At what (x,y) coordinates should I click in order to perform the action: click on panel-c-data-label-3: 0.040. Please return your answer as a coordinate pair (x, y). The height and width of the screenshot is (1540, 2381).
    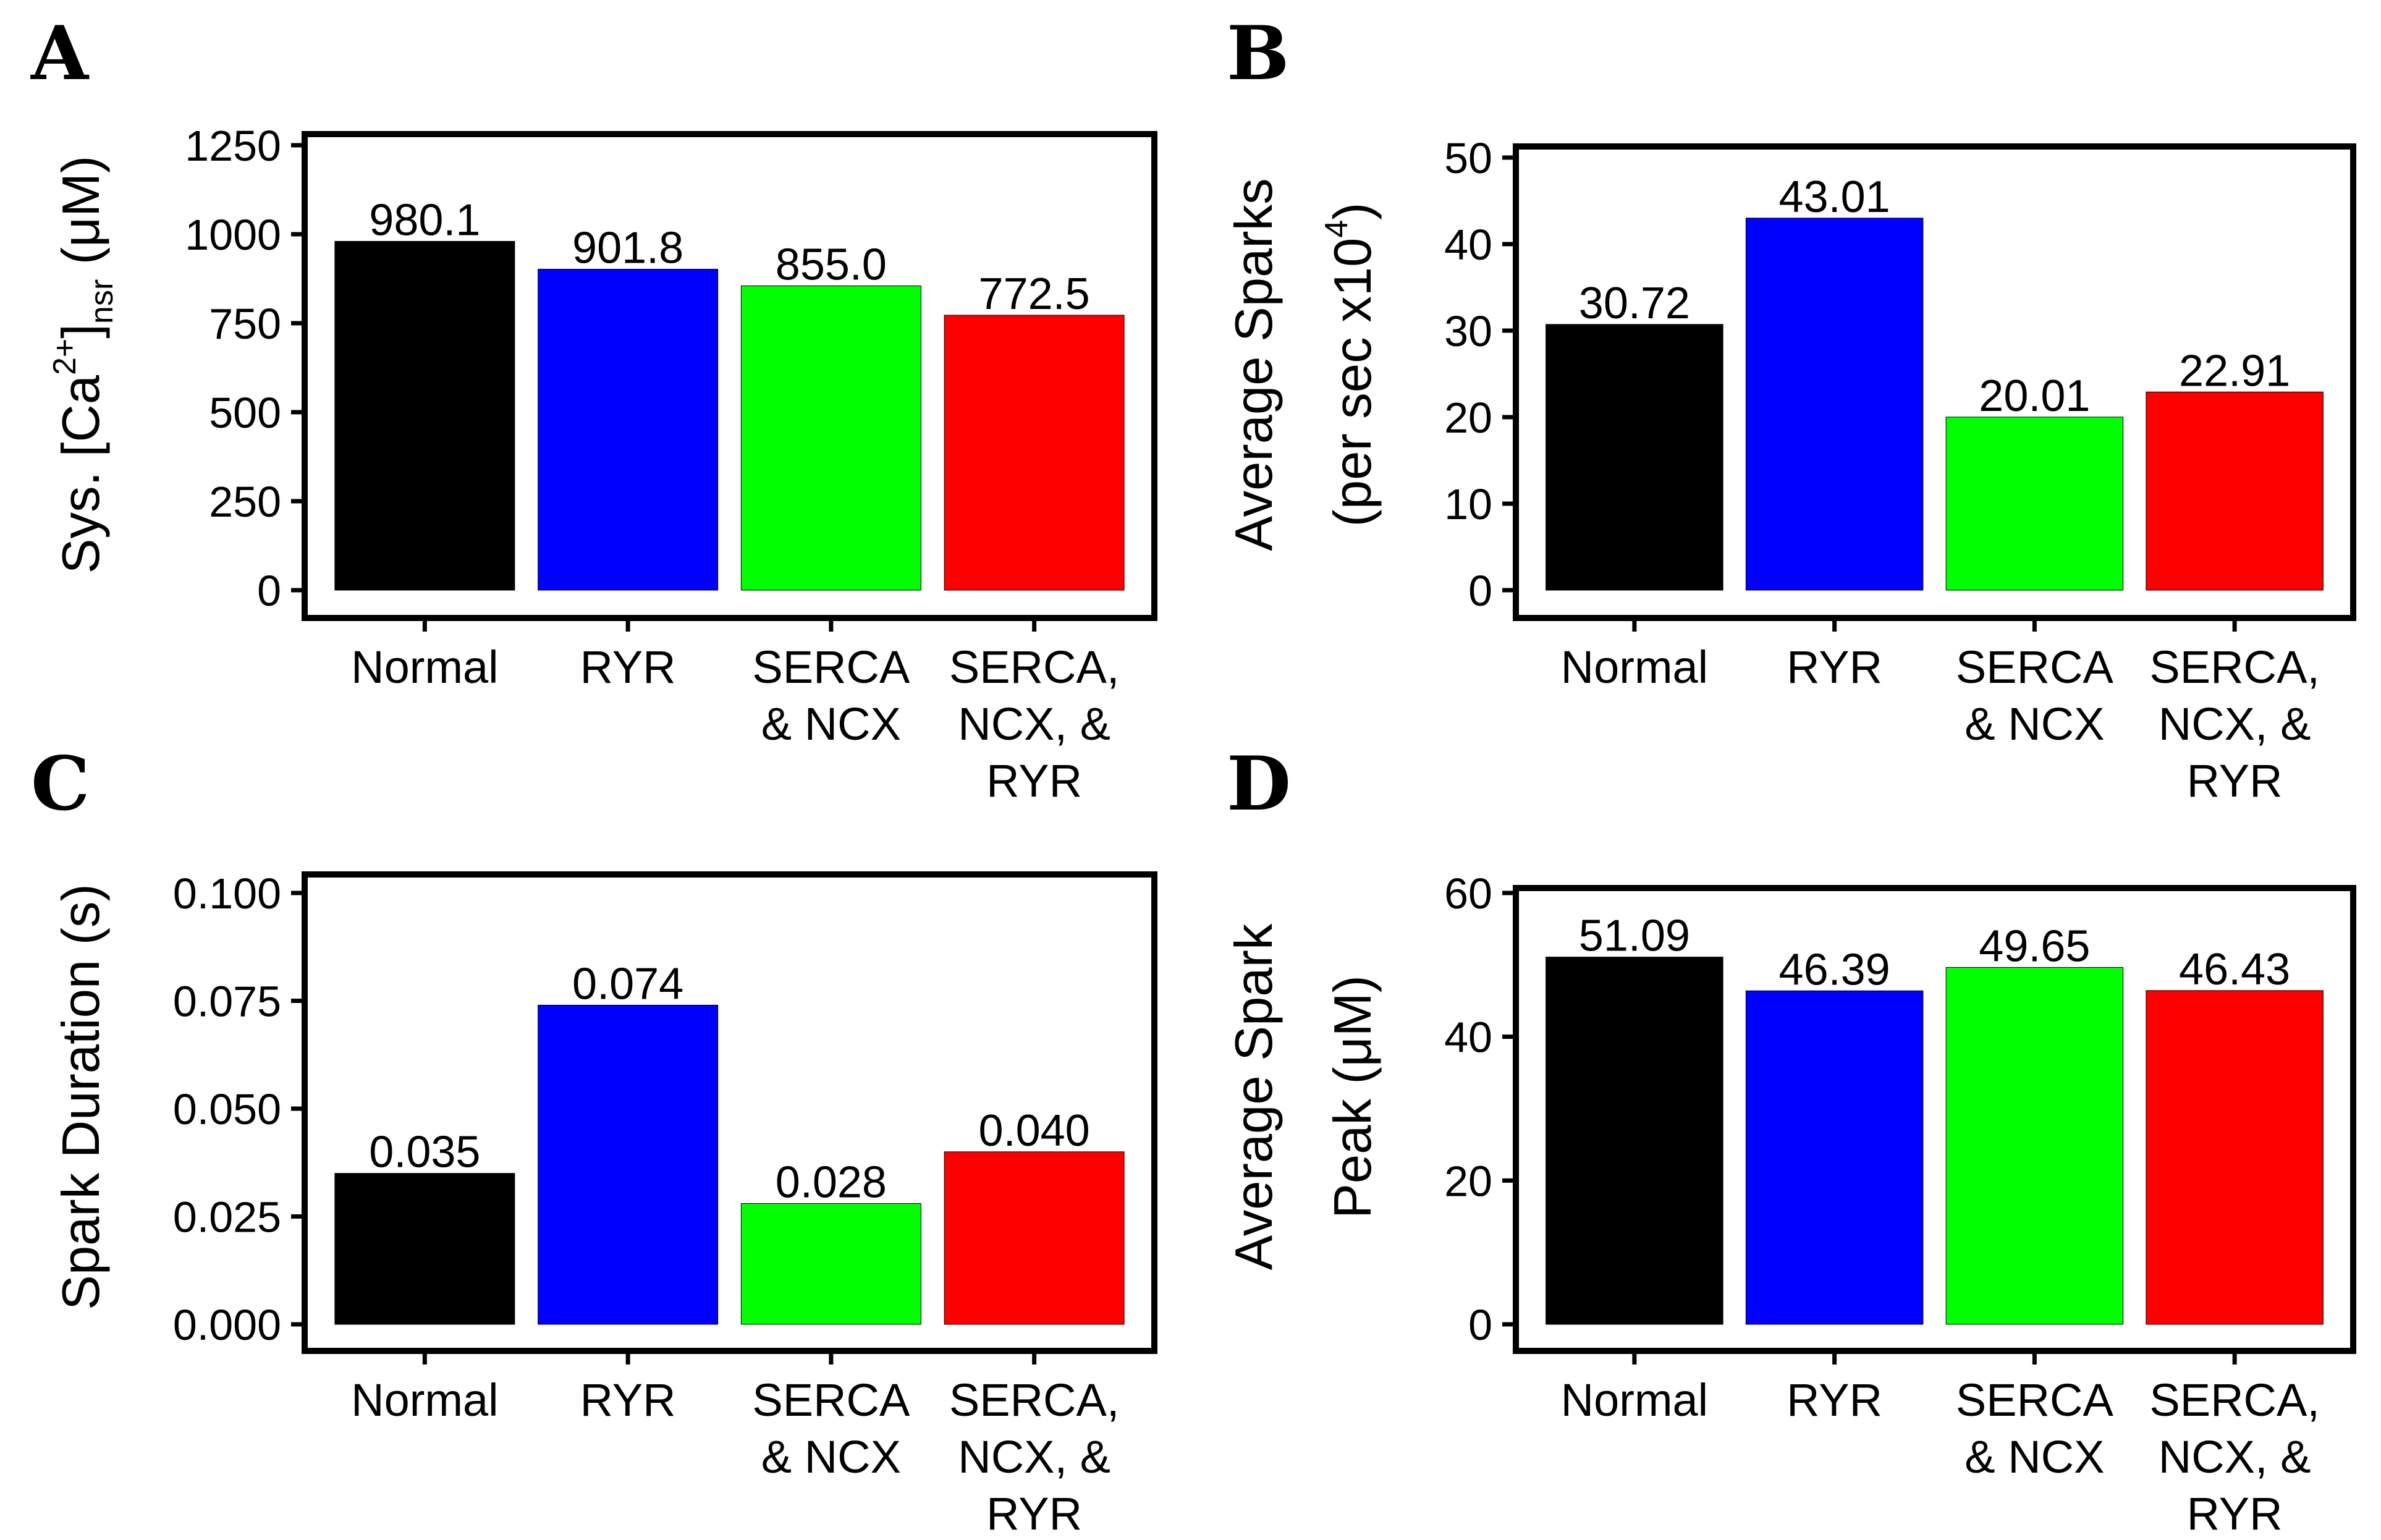
    Looking at the image, I should click on (1034, 1131).